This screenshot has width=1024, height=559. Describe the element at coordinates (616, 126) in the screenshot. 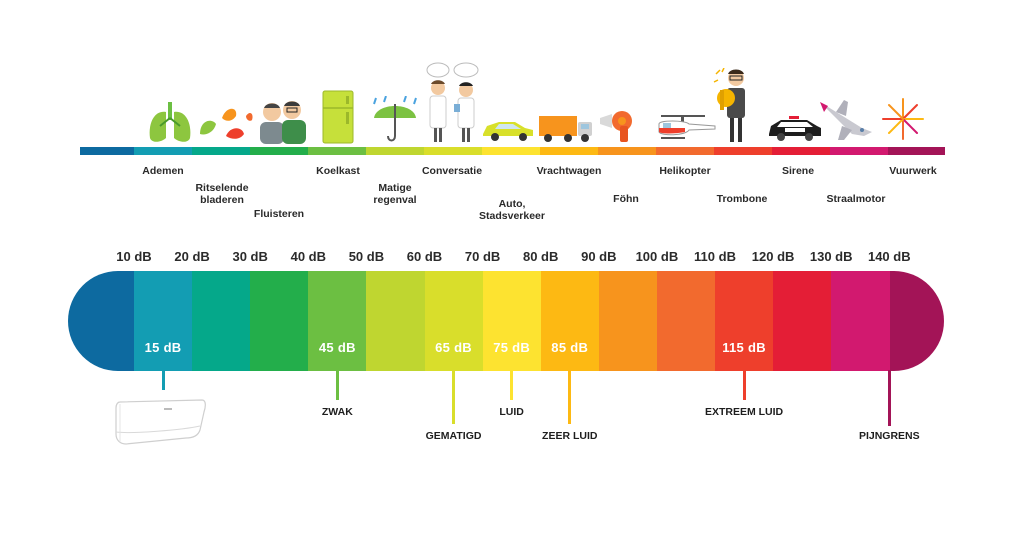

I see `hair-dryer-icon` at that location.